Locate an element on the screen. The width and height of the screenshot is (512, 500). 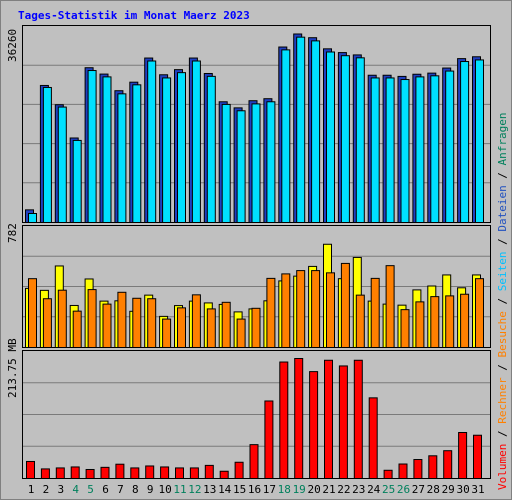
x-tick-label: 23 is located at coordinates (358, 489).